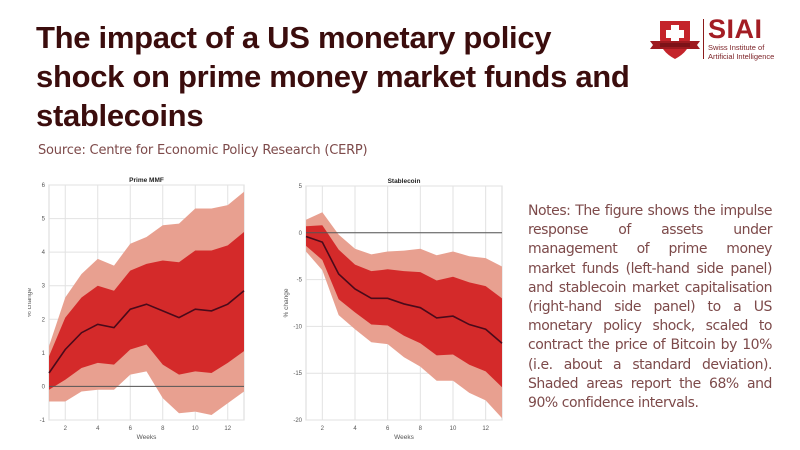 This screenshot has height=450, width=800. Describe the element at coordinates (44, 253) in the screenshot. I see `y-tick-label: 4` at that location.